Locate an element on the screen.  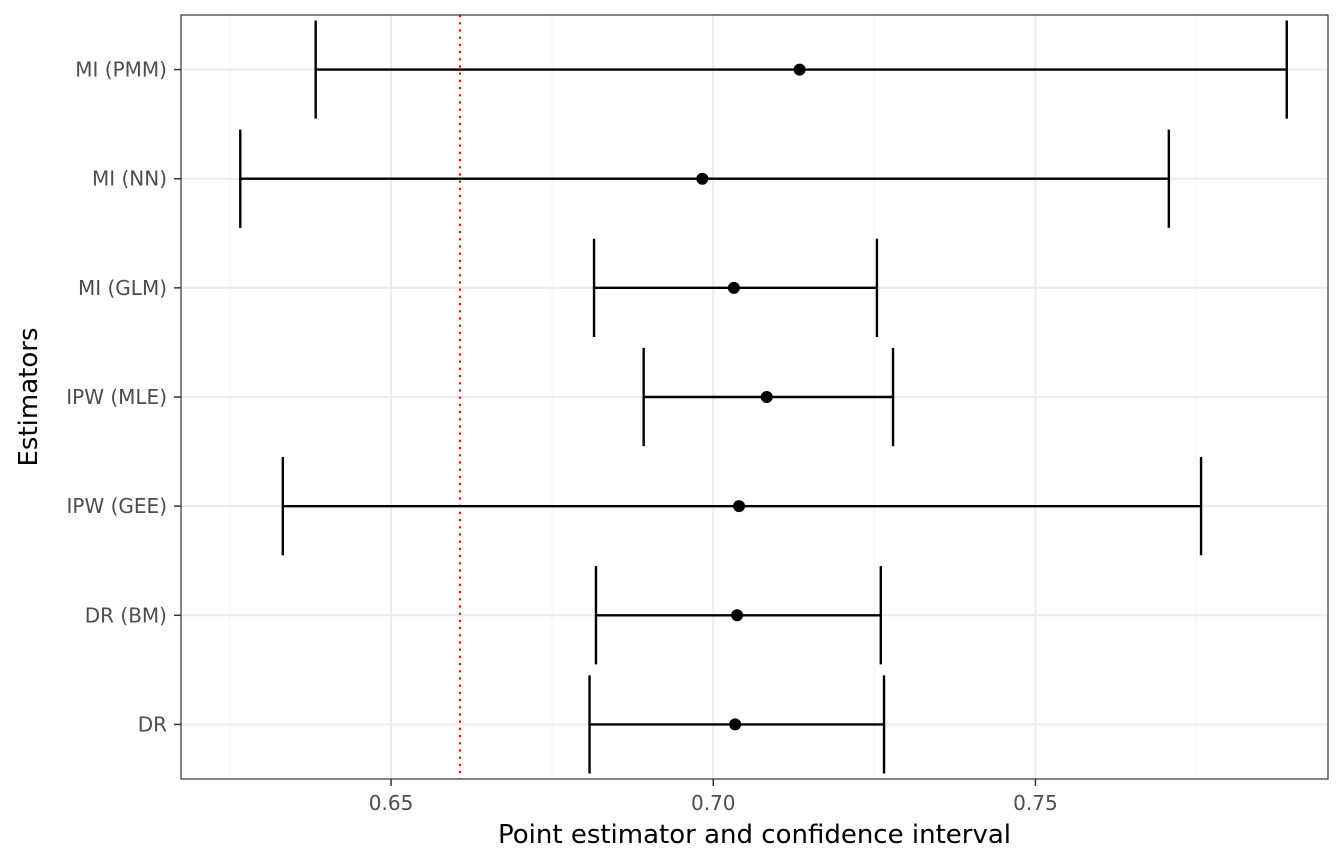
y-tick-label: IPW (MLE) is located at coordinates (116, 397).